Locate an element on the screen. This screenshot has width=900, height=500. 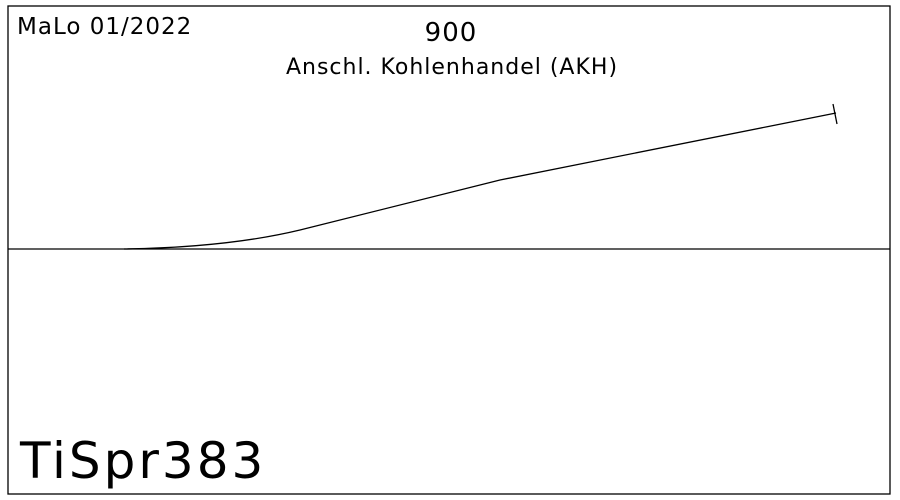
buffer-stop is located at coordinates (835, 114).